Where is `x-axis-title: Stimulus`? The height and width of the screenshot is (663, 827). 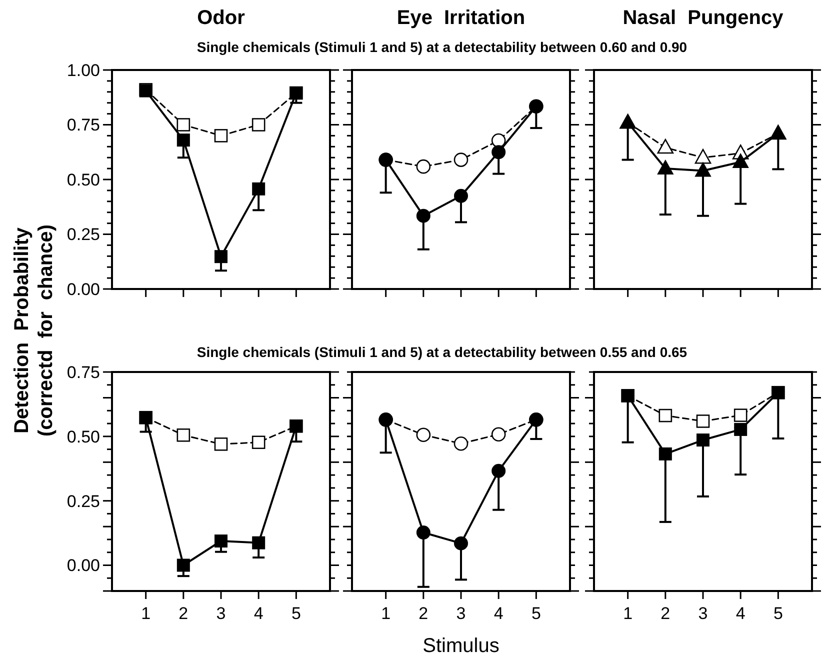
x-axis-title: Stimulus is located at coordinates (461, 646).